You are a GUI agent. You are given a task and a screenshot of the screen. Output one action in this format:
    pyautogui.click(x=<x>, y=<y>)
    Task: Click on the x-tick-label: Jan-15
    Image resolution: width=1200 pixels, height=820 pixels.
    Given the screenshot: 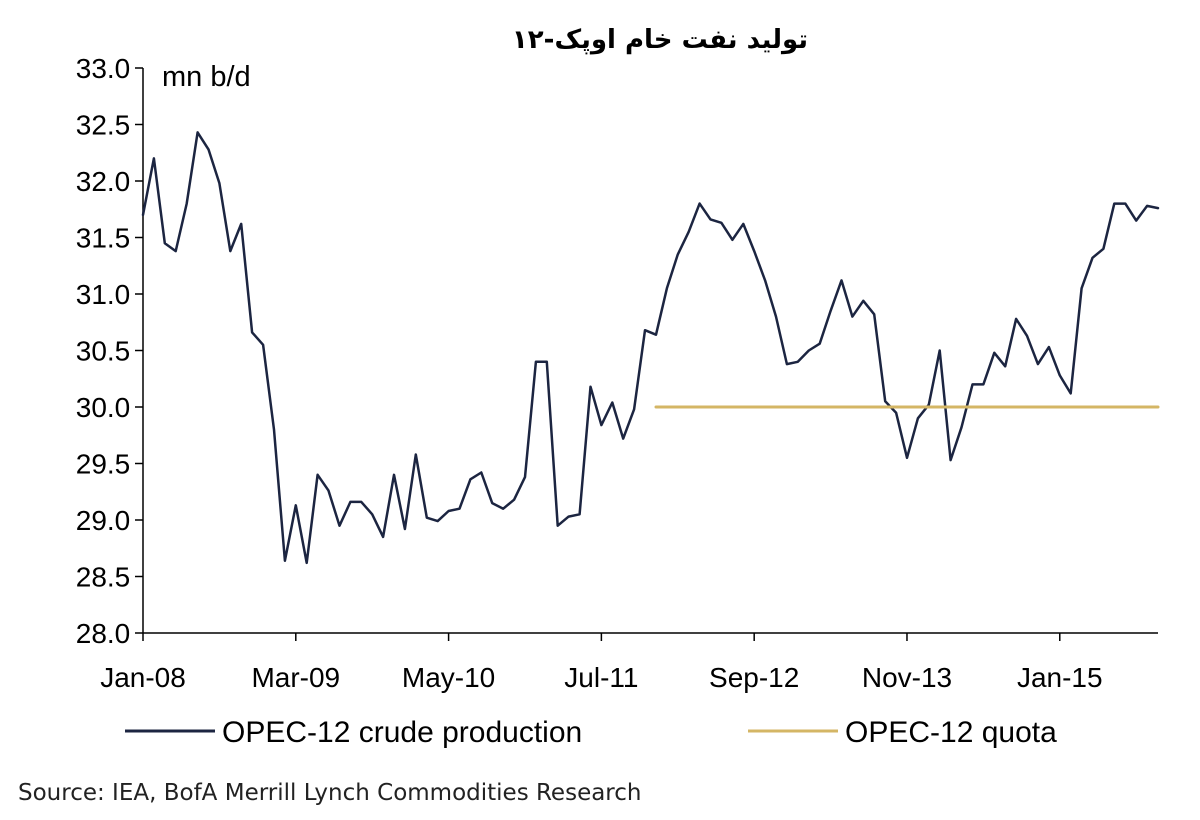 What is the action you would take?
    pyautogui.click(x=1060, y=677)
    